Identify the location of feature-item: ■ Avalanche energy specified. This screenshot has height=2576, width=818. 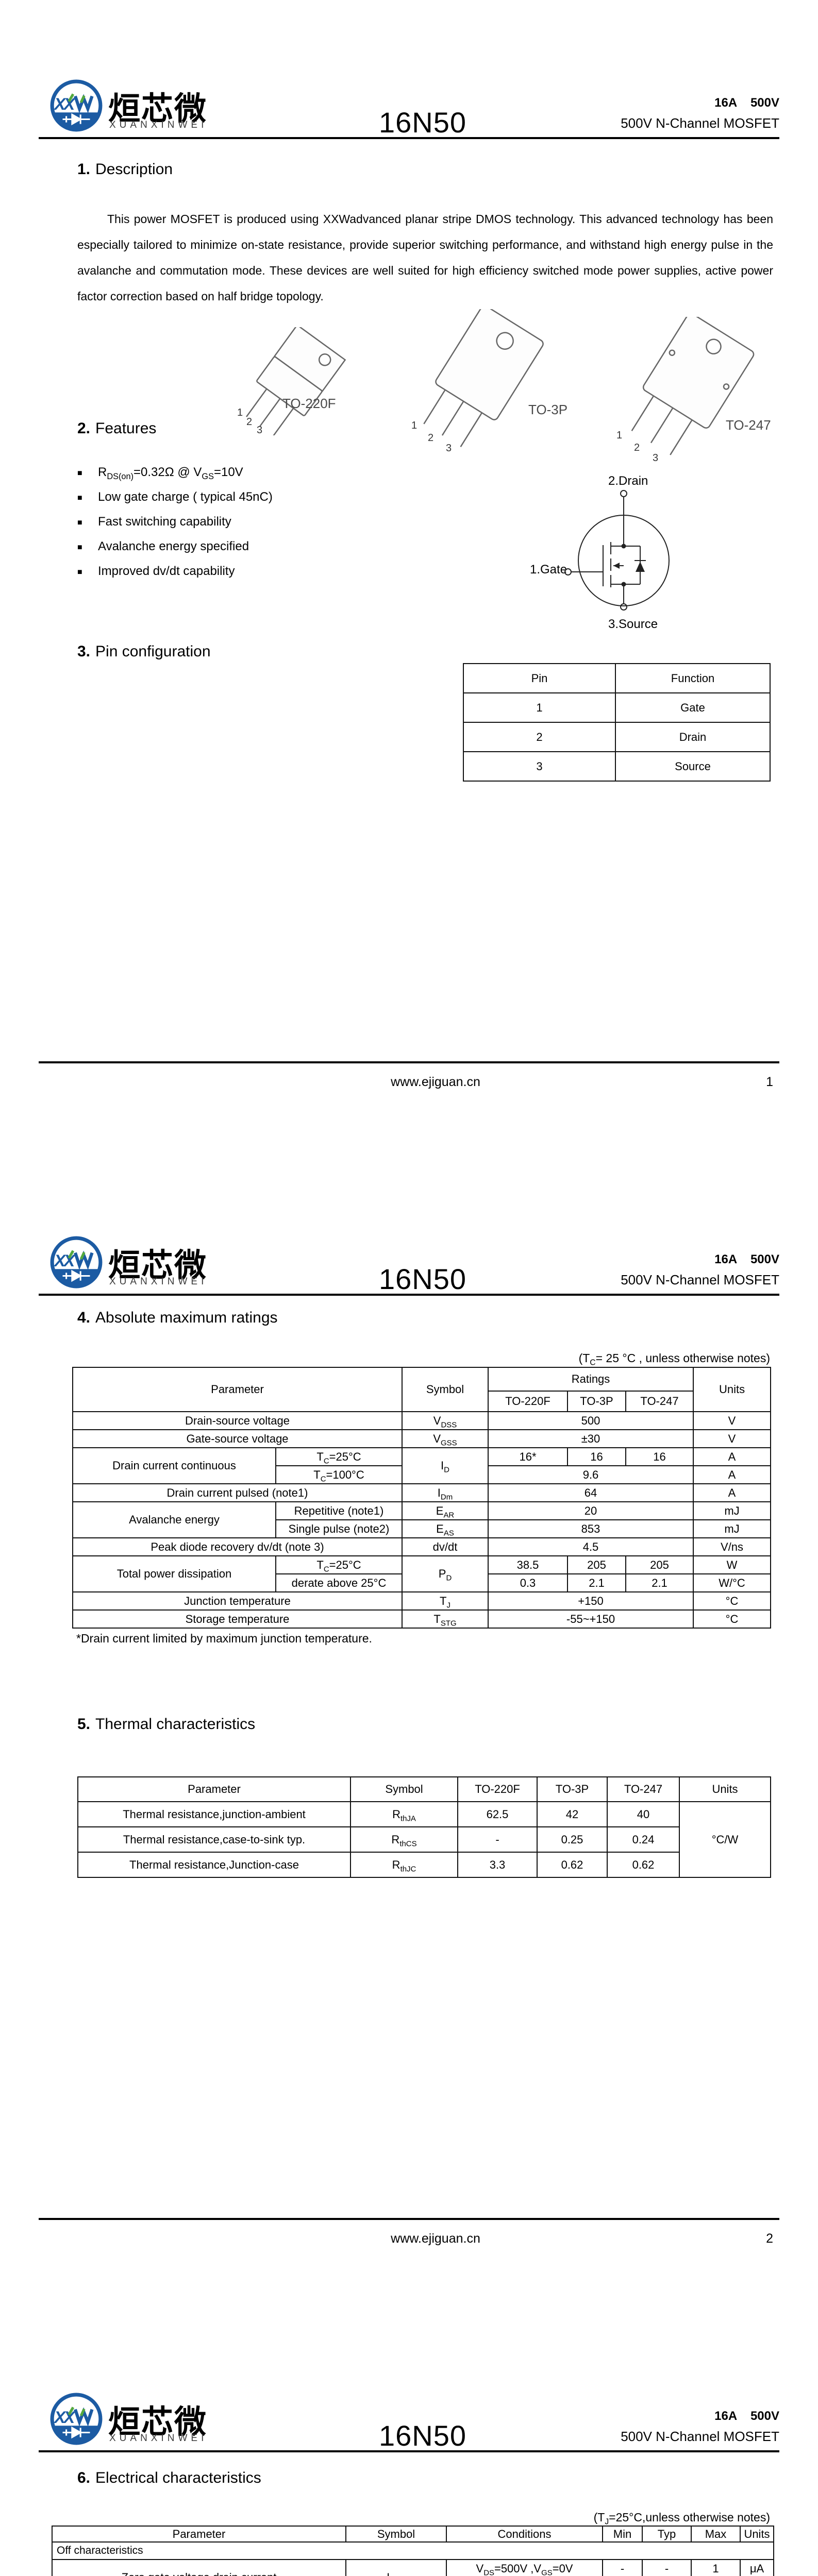
(273, 546).